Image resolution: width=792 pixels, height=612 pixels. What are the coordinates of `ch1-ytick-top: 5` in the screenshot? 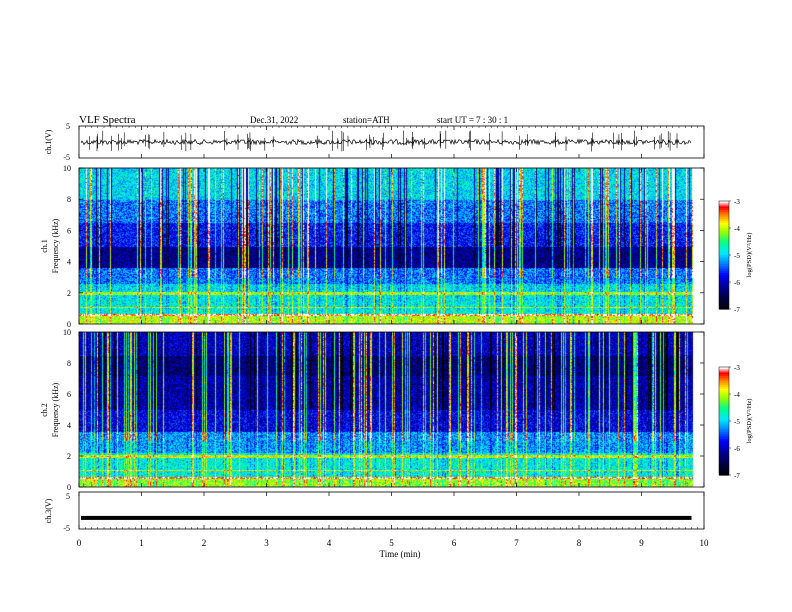 It's located at (68, 126).